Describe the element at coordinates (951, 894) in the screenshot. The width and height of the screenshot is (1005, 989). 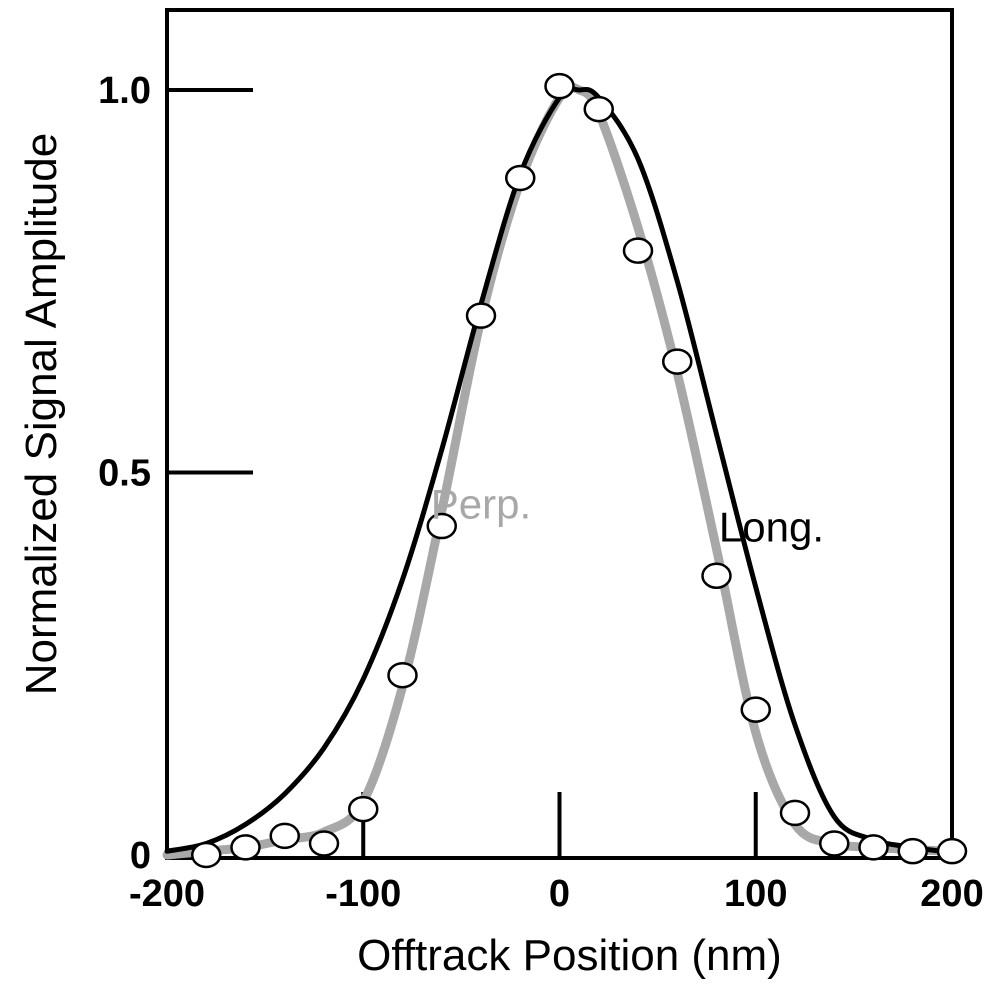
I see `x-tick-label-4: 200` at that location.